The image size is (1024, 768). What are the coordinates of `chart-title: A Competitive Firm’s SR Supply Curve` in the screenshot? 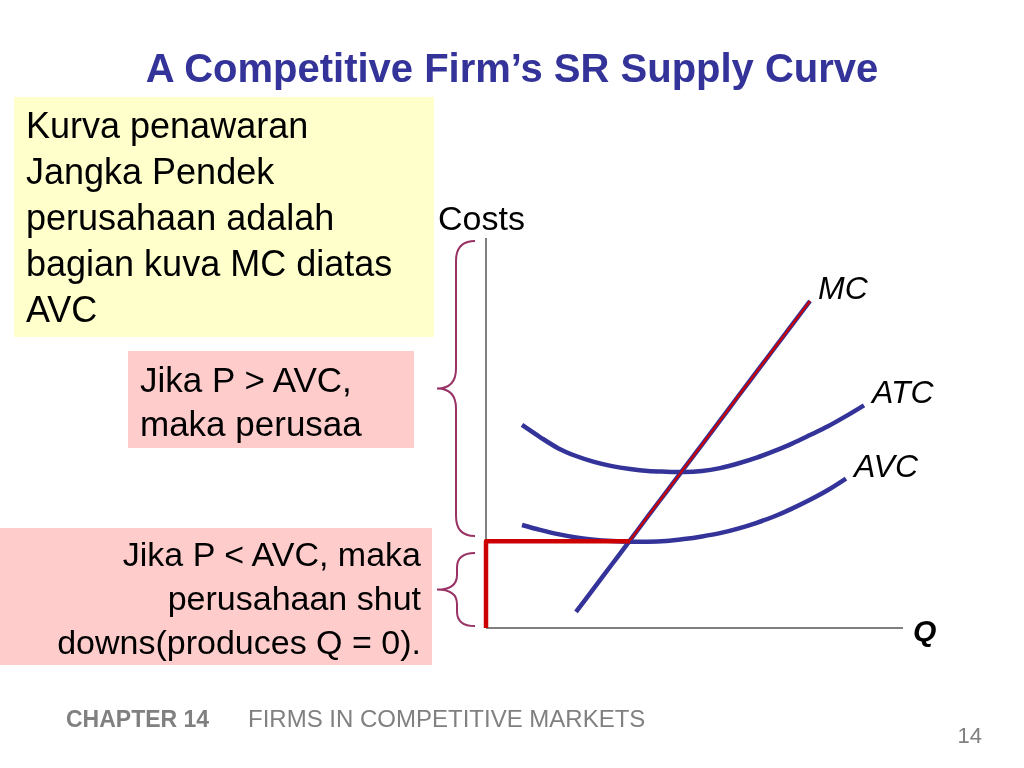 It's located at (512, 68).